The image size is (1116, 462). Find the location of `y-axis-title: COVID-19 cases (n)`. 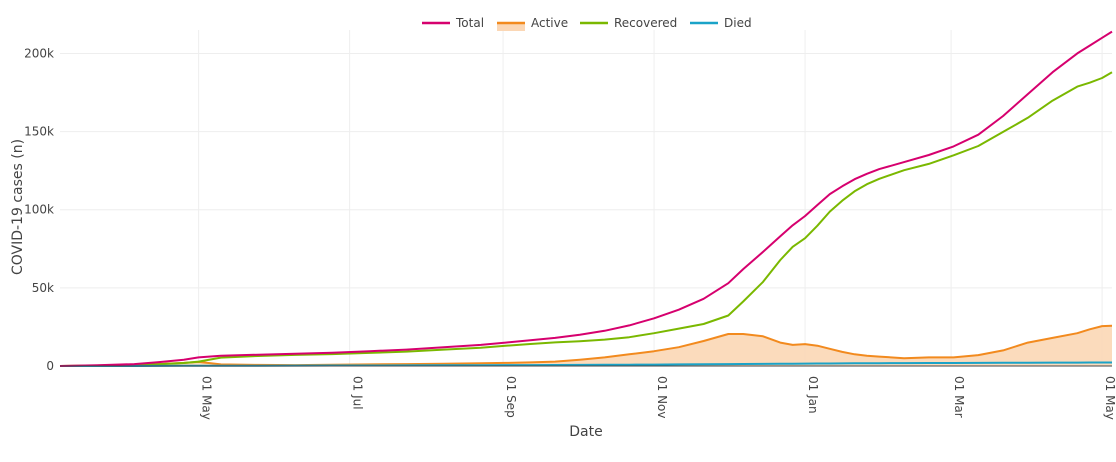

y-axis-title: COVID-19 cases (n) is located at coordinates (18, 207).